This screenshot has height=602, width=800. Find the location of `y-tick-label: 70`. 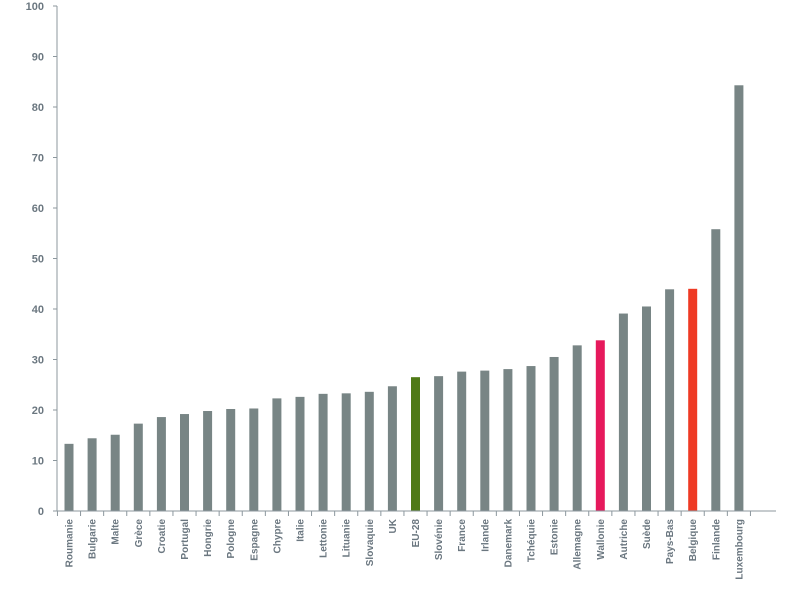

y-tick-label: 70 is located at coordinates (38, 159).